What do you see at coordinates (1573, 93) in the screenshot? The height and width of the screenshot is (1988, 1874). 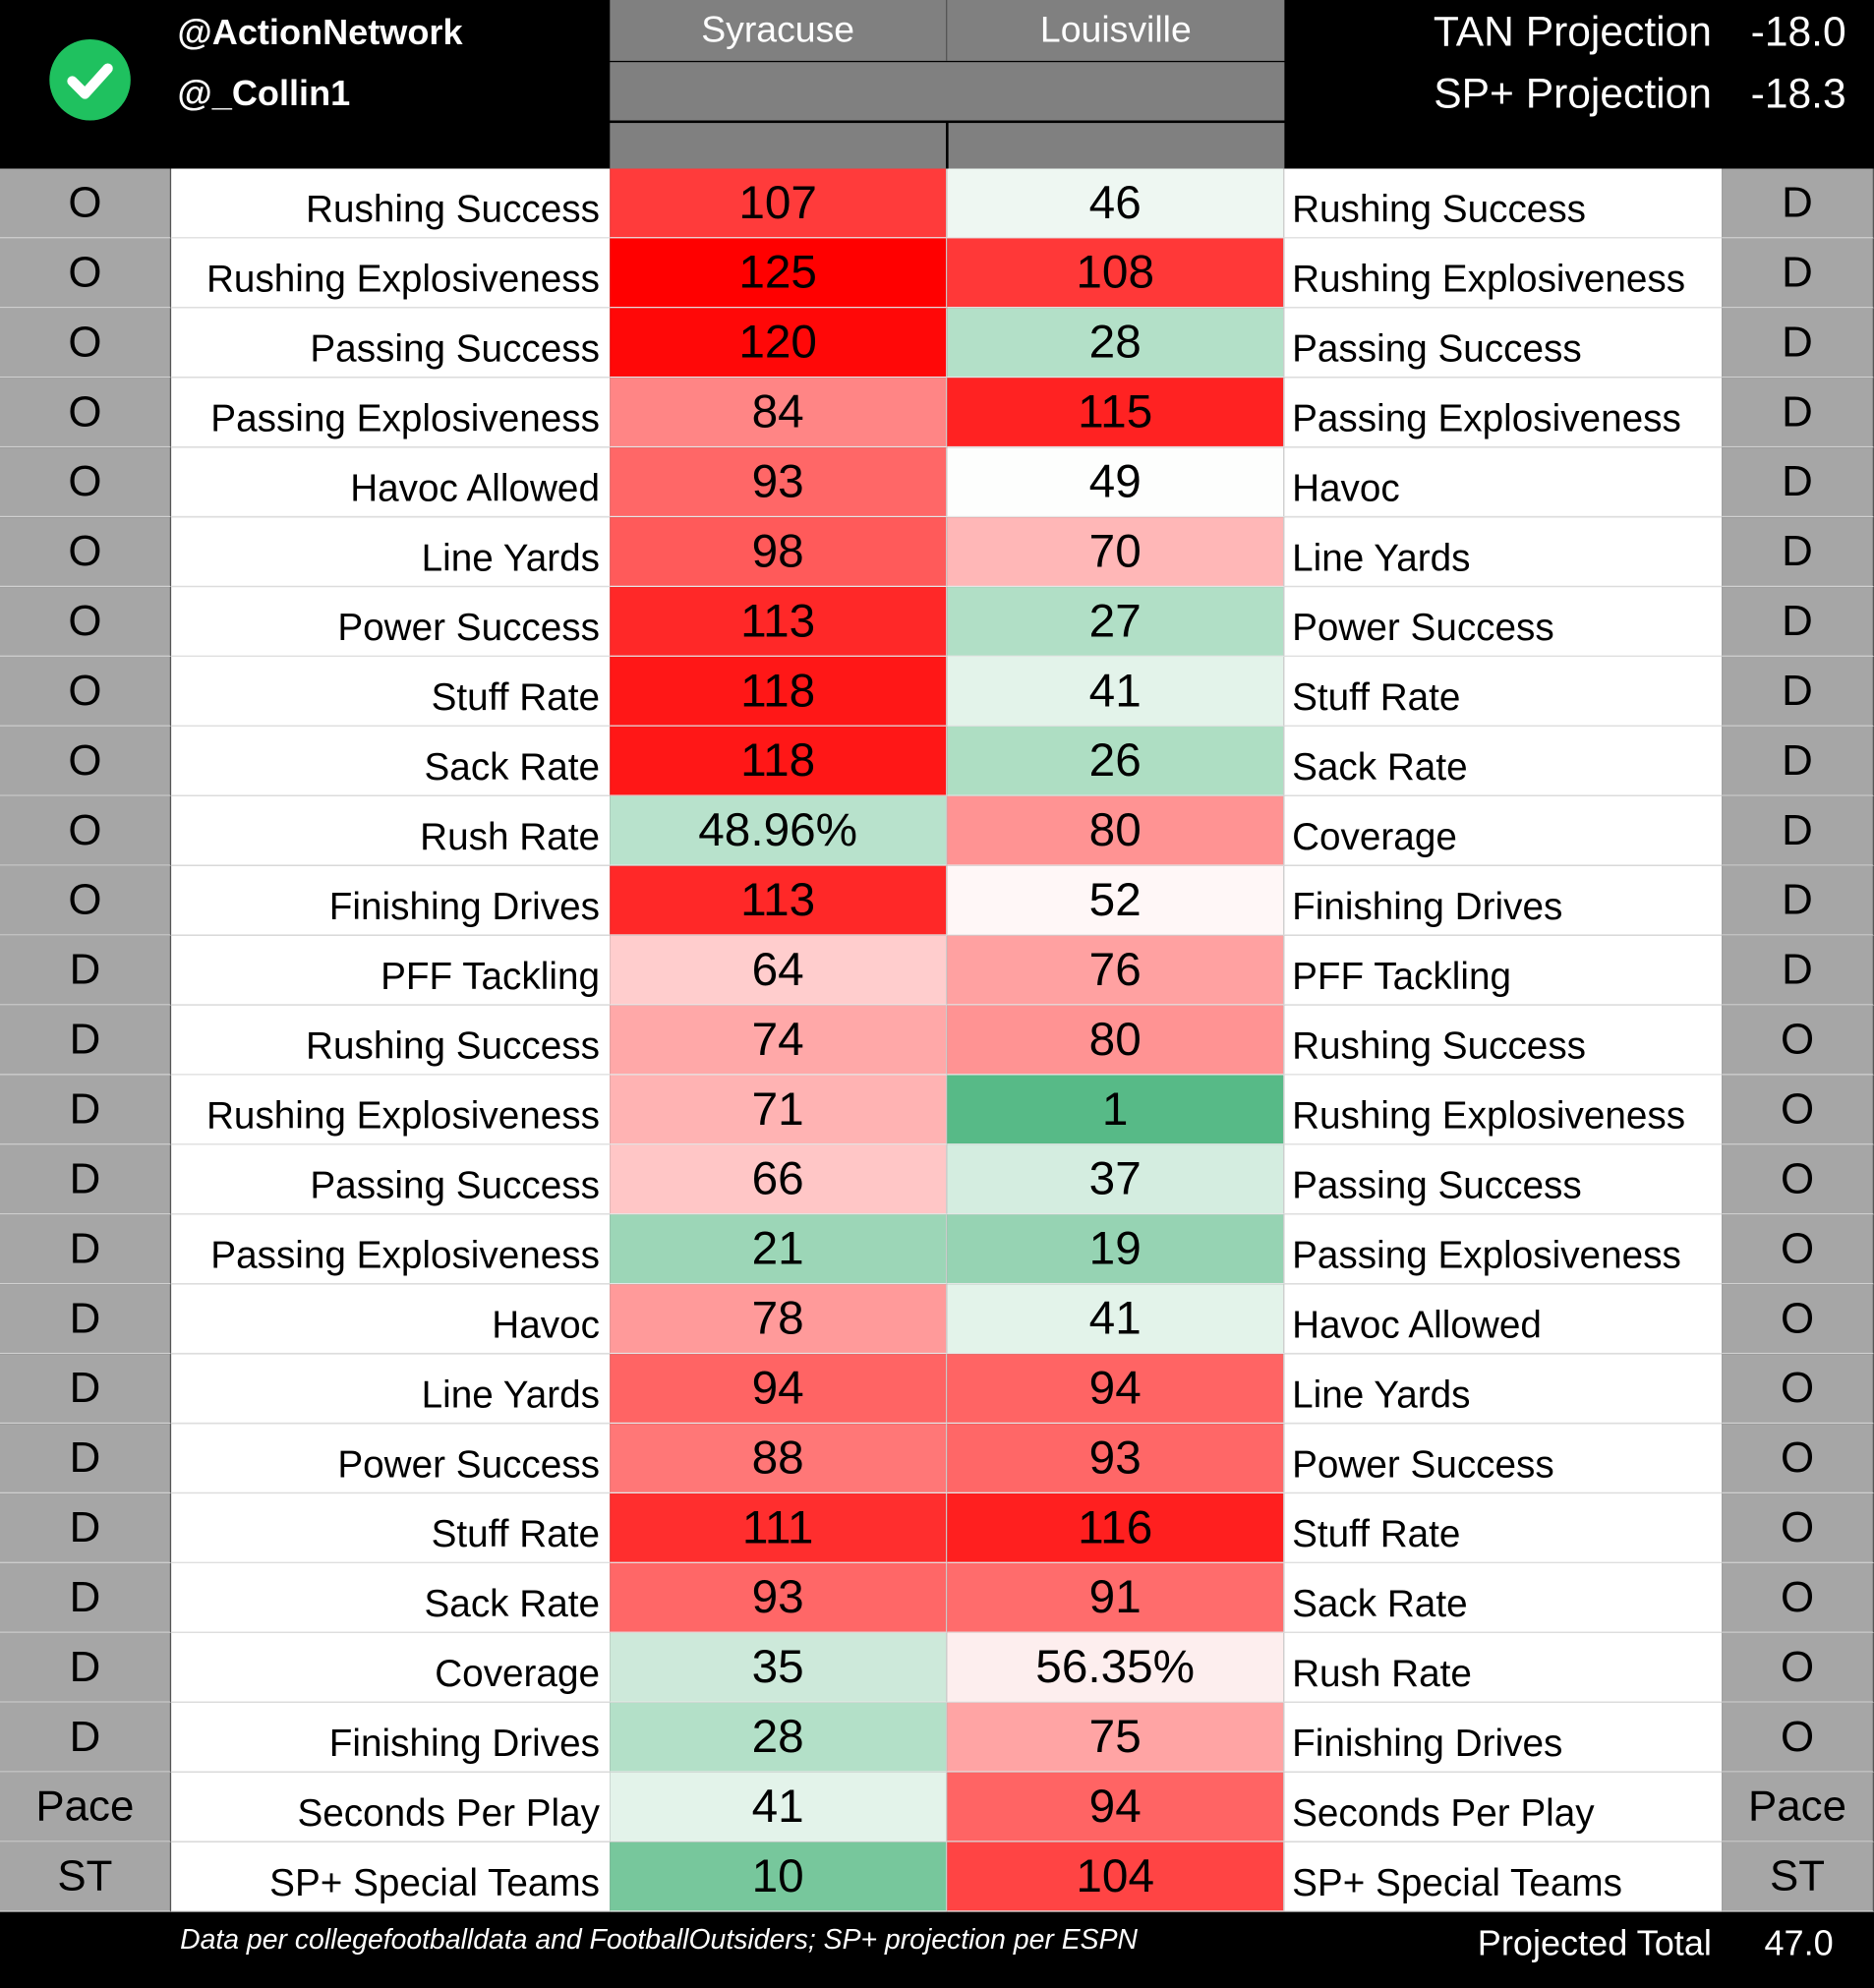 I see `projection-label: SP+ Projection` at bounding box center [1573, 93].